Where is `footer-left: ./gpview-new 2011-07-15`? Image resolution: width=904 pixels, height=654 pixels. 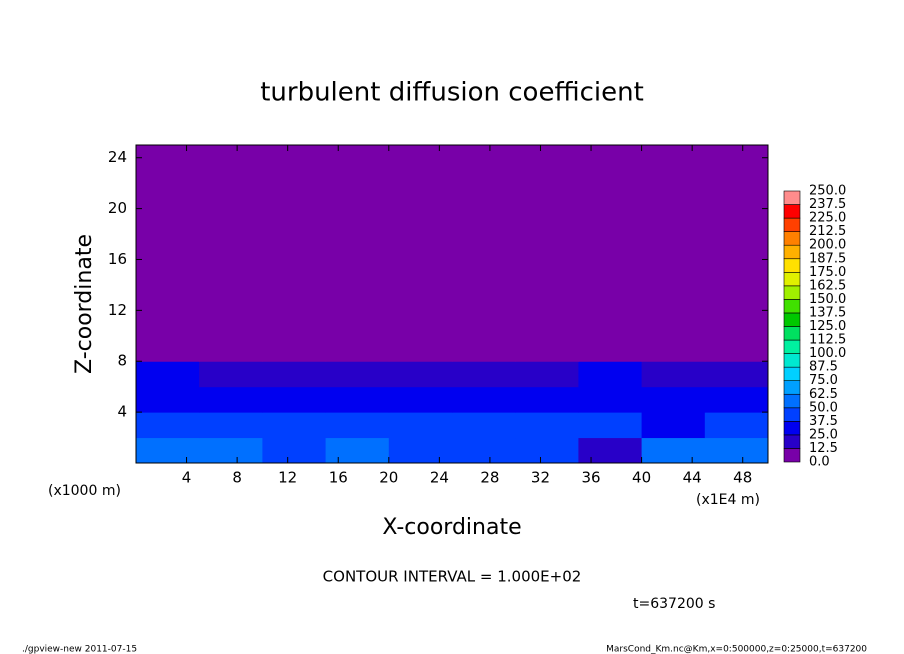 footer-left: ./gpview-new 2011-07-15 is located at coordinates (79, 649).